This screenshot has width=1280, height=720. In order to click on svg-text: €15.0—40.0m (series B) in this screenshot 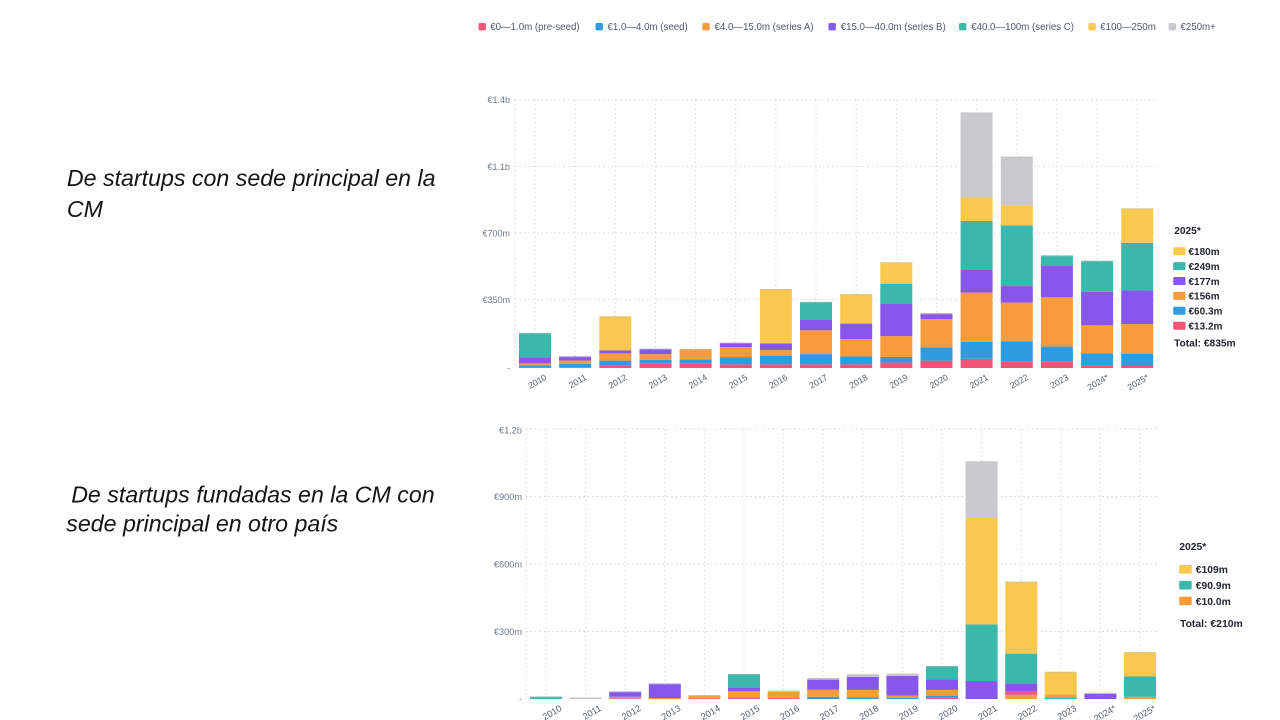, I will do `click(893, 27)`.